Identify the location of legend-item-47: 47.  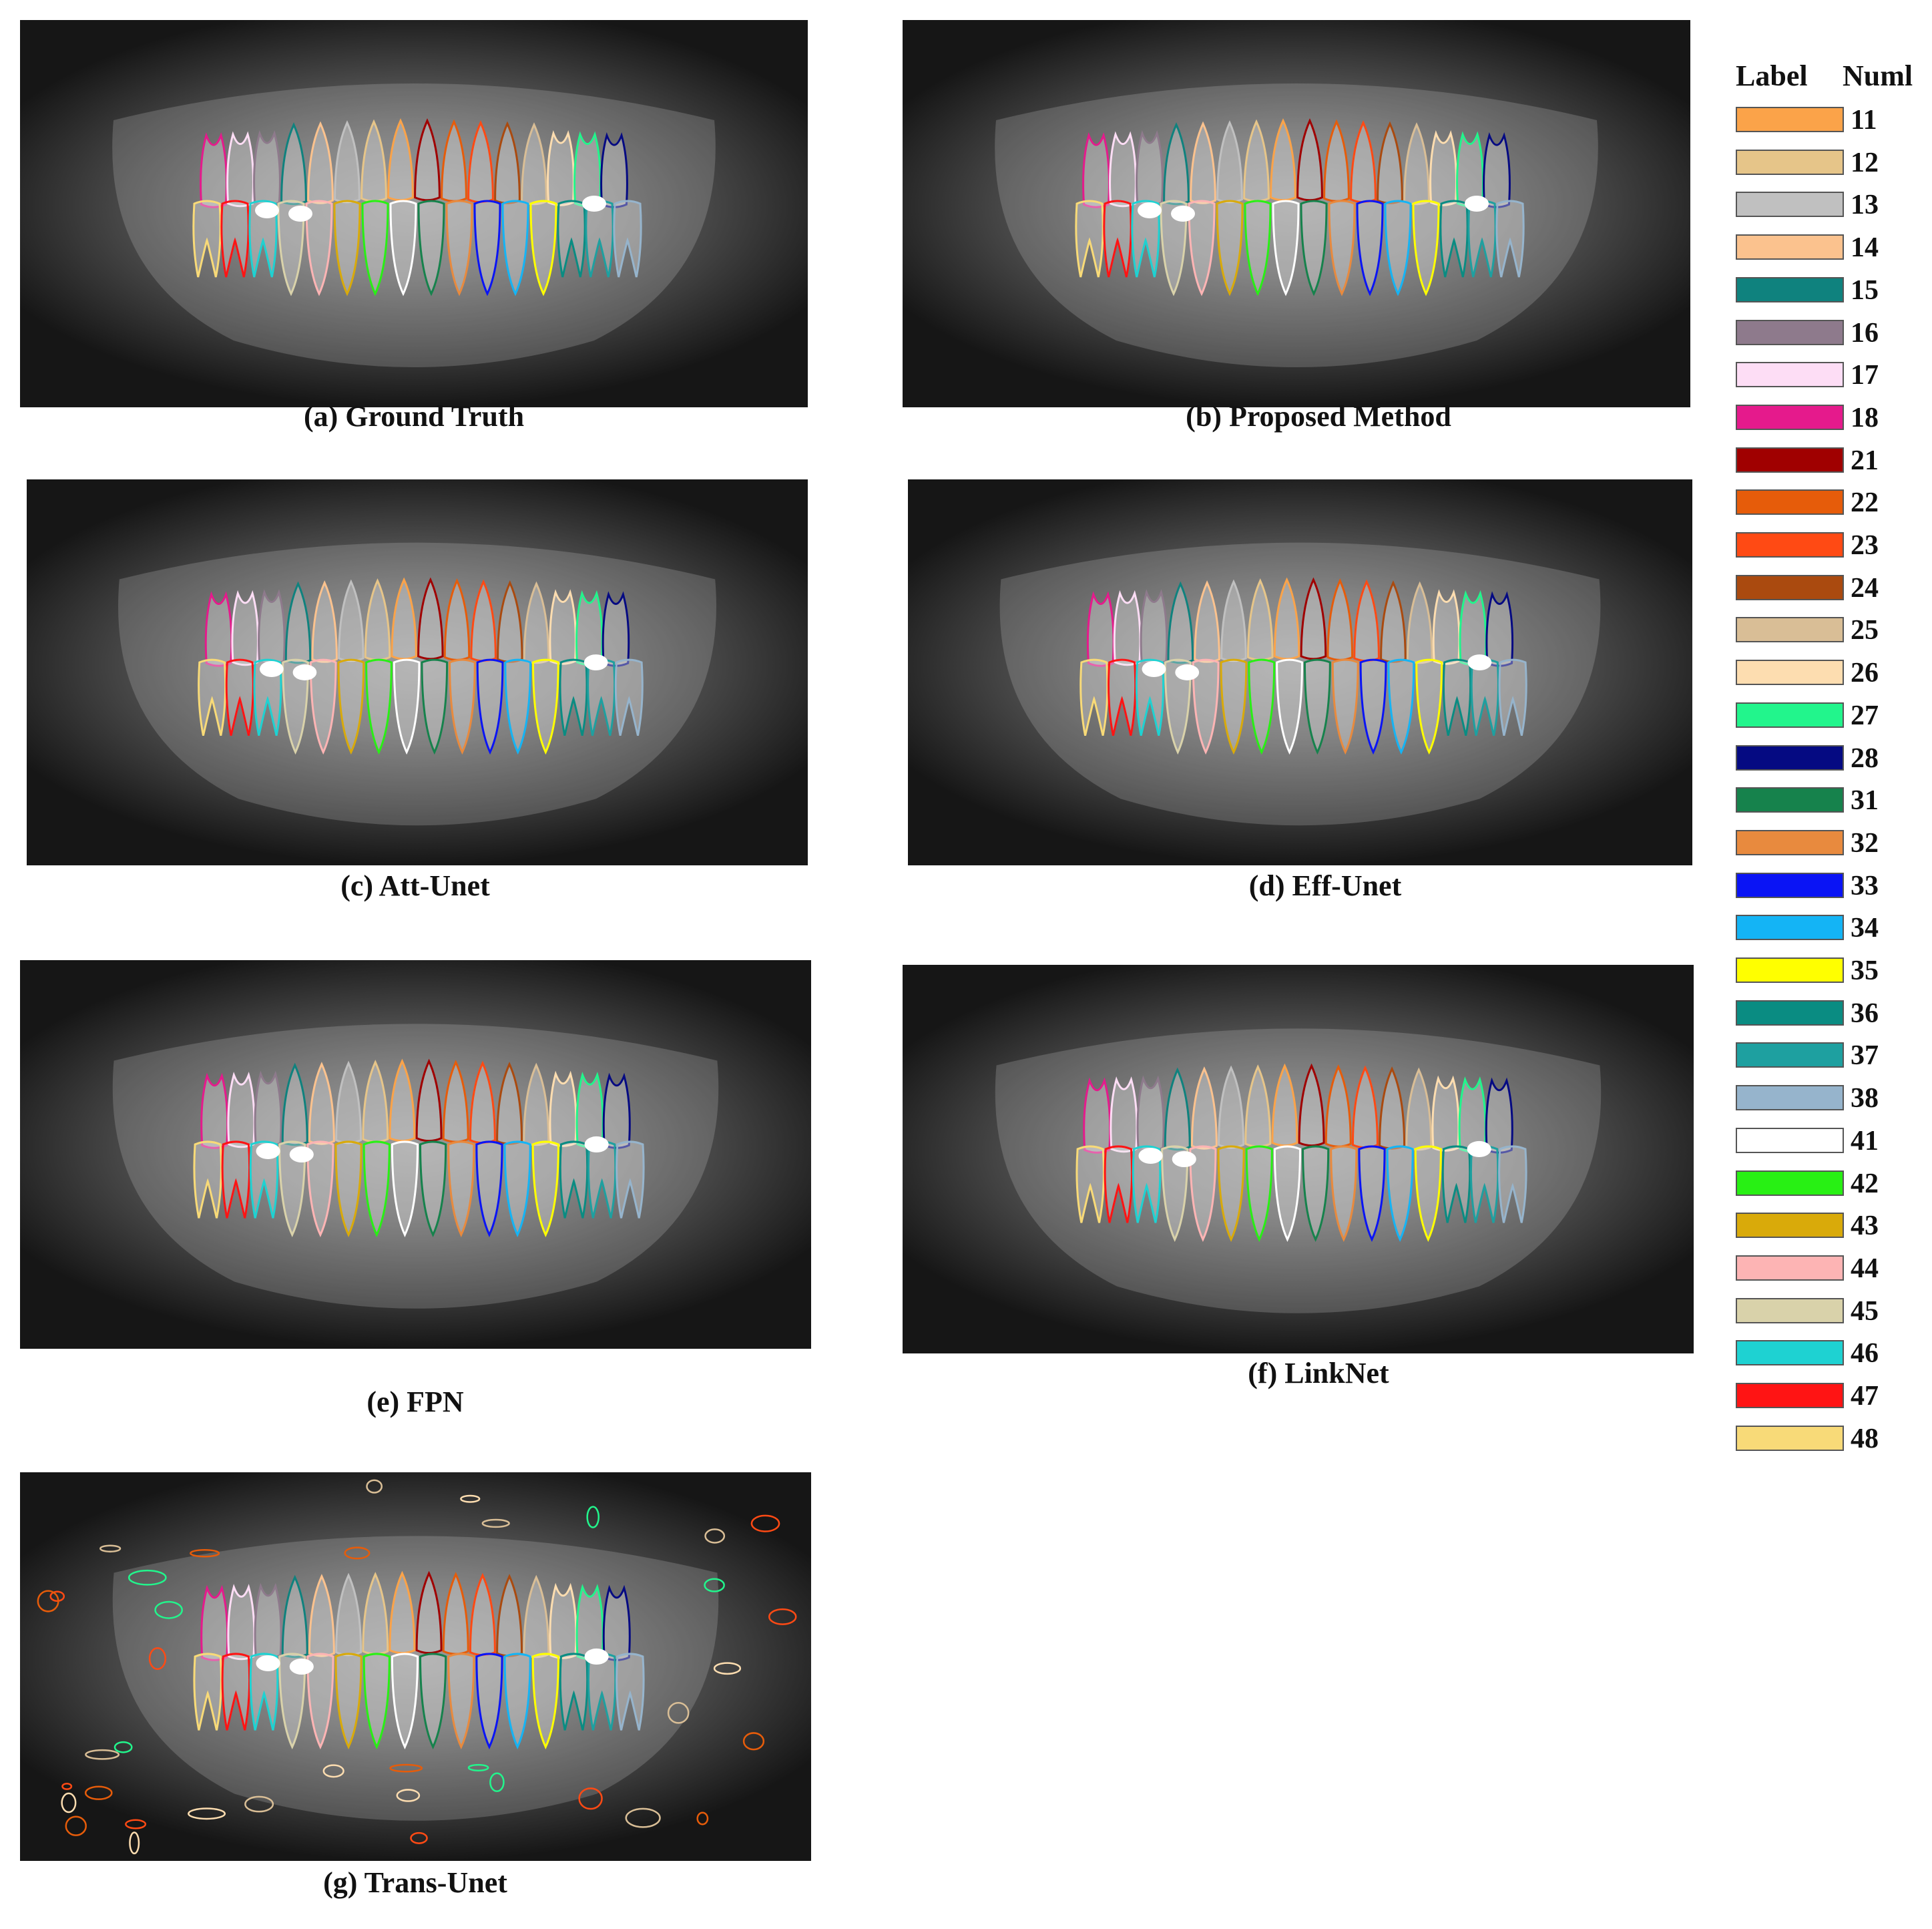
(1834, 1397).